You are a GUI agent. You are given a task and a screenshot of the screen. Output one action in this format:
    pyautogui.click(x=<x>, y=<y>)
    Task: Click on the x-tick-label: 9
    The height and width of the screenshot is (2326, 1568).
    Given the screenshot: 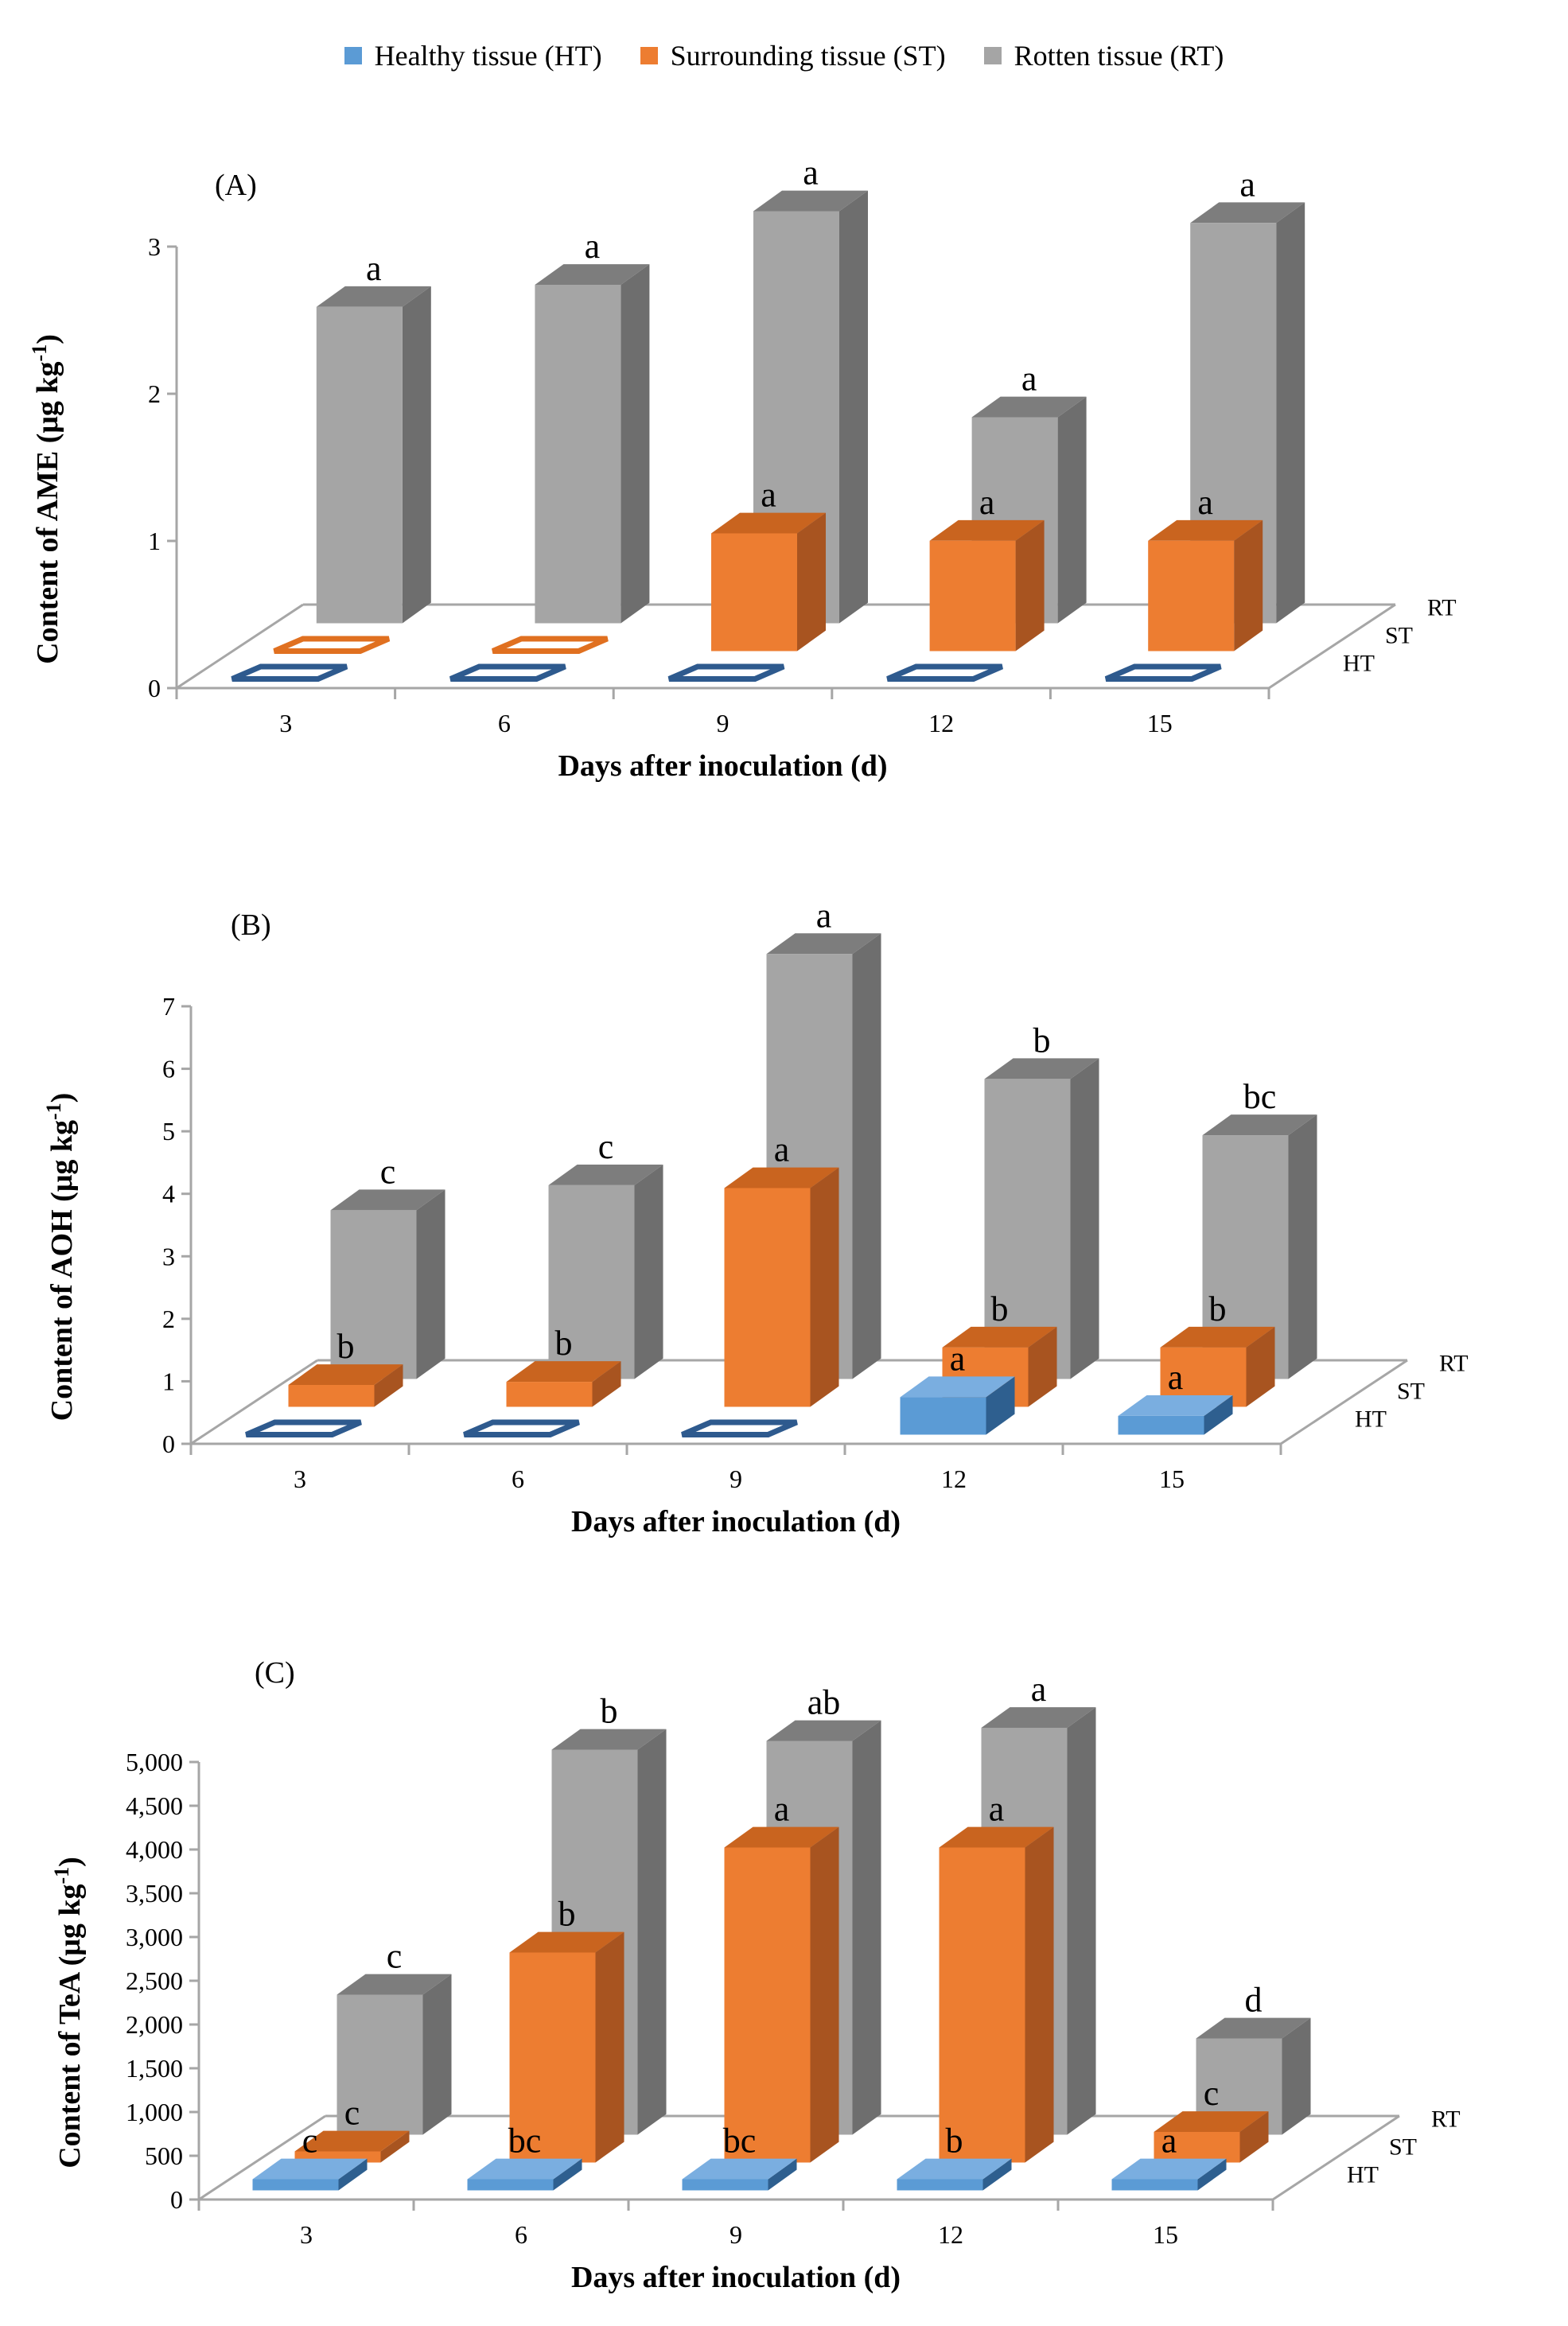 What is the action you would take?
    pyautogui.click(x=736, y=2234)
    